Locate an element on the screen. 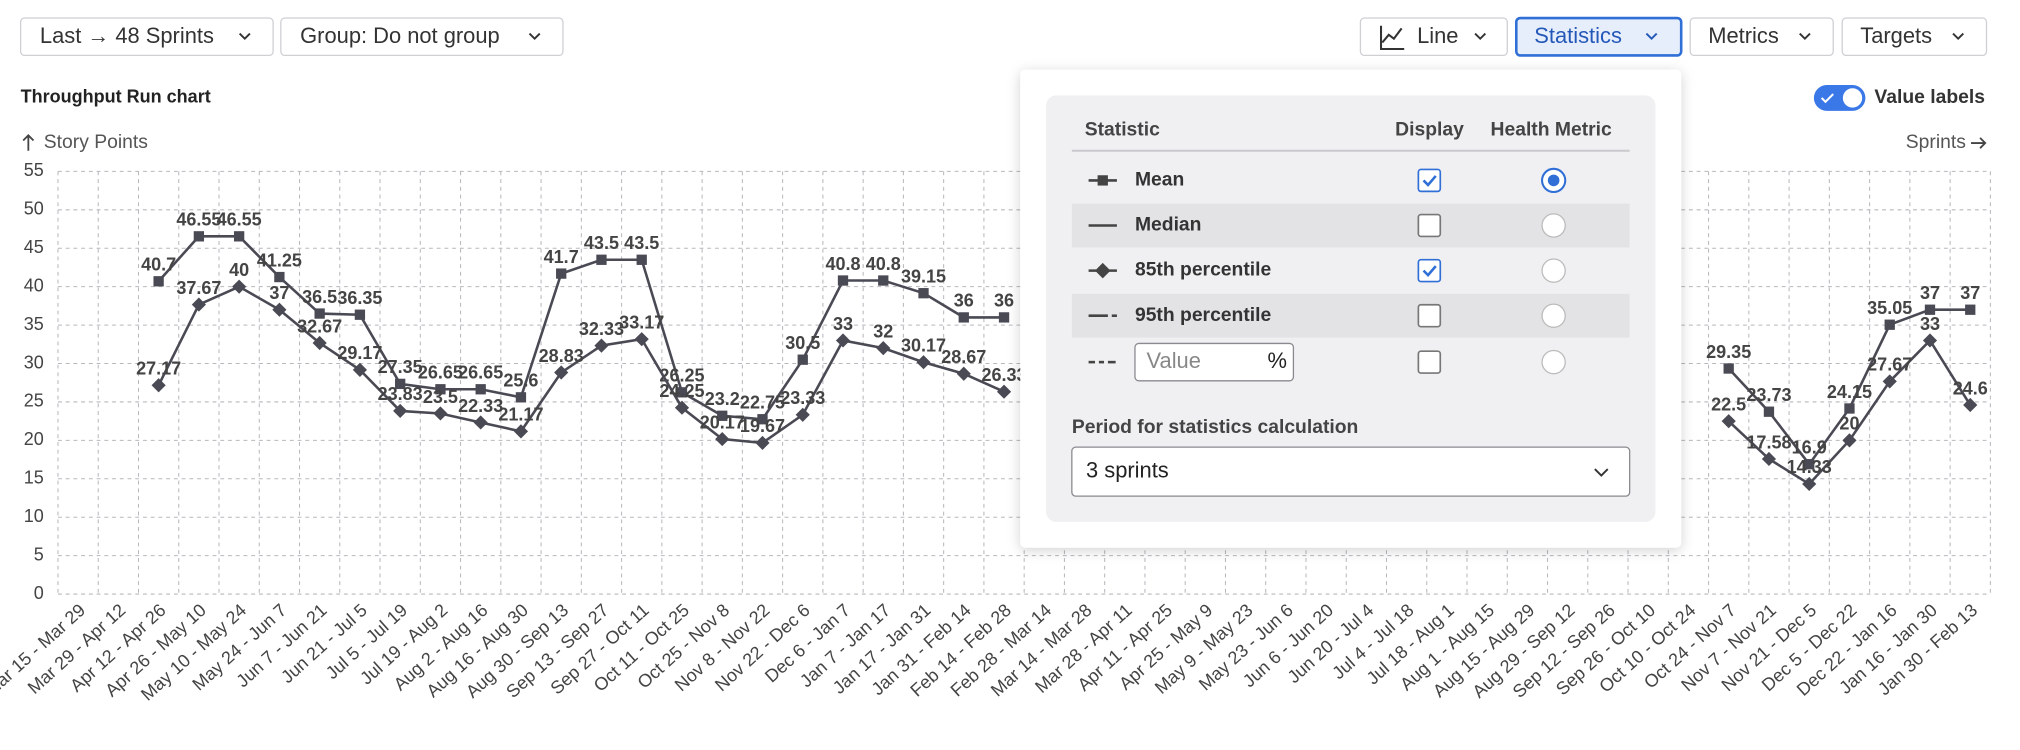 This screenshot has width=2020, height=750. value-label: 26.65 is located at coordinates (480, 373).